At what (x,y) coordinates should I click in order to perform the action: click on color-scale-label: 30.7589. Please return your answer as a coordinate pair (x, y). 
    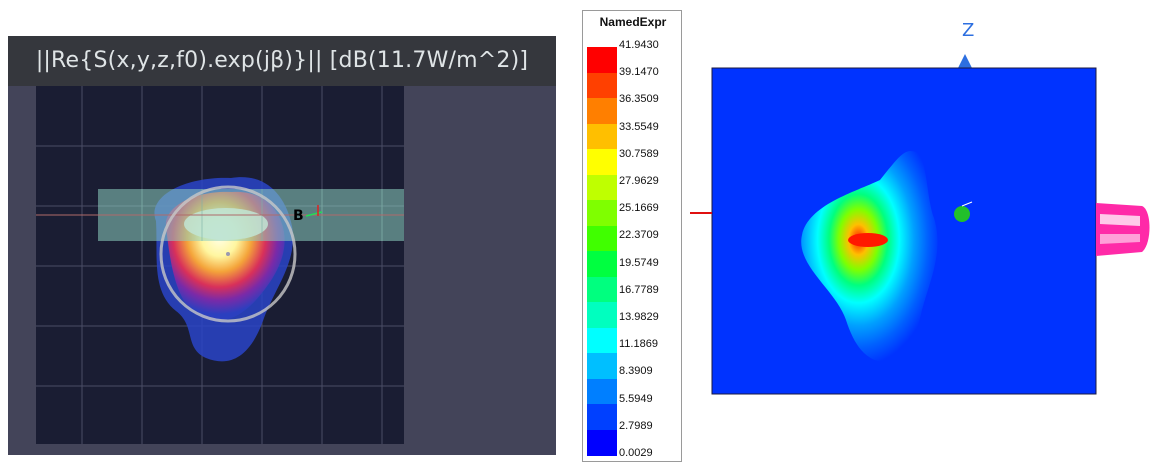
    Looking at the image, I should click on (639, 153).